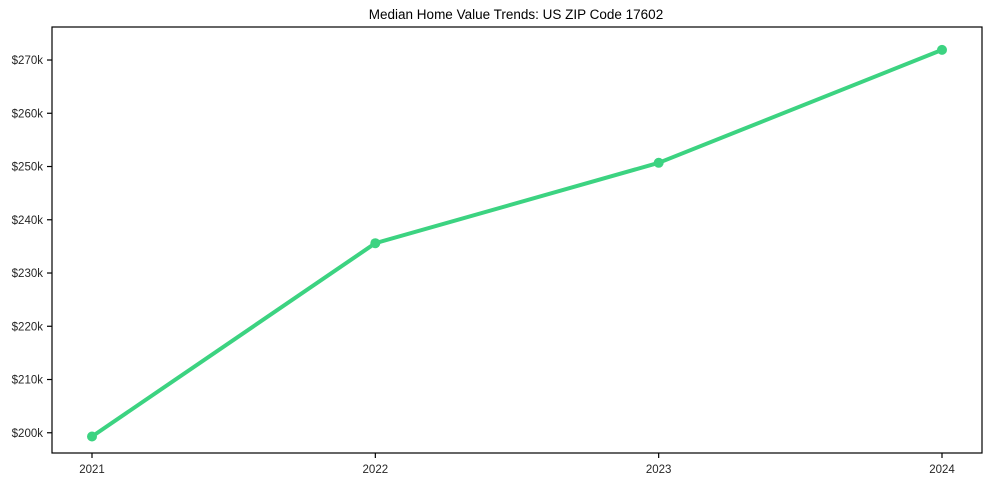 The image size is (990, 490). Describe the element at coordinates (28, 274) in the screenshot. I see `y-axis-tick-label: $230k` at that location.